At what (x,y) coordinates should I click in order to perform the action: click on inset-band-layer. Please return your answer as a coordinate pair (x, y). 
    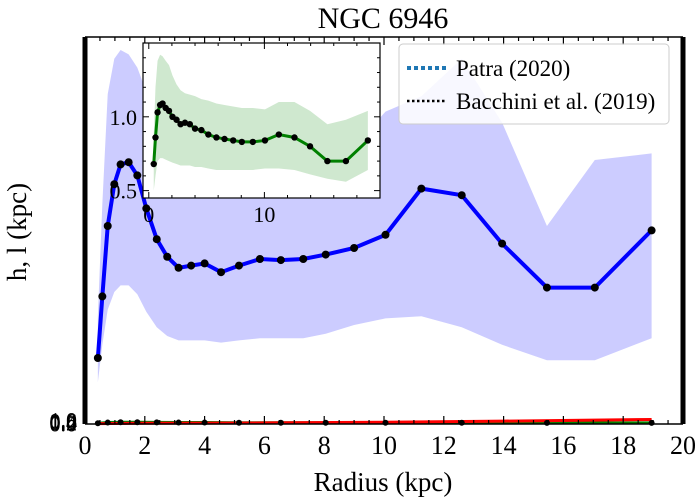
    Looking at the image, I should click on (260, 122).